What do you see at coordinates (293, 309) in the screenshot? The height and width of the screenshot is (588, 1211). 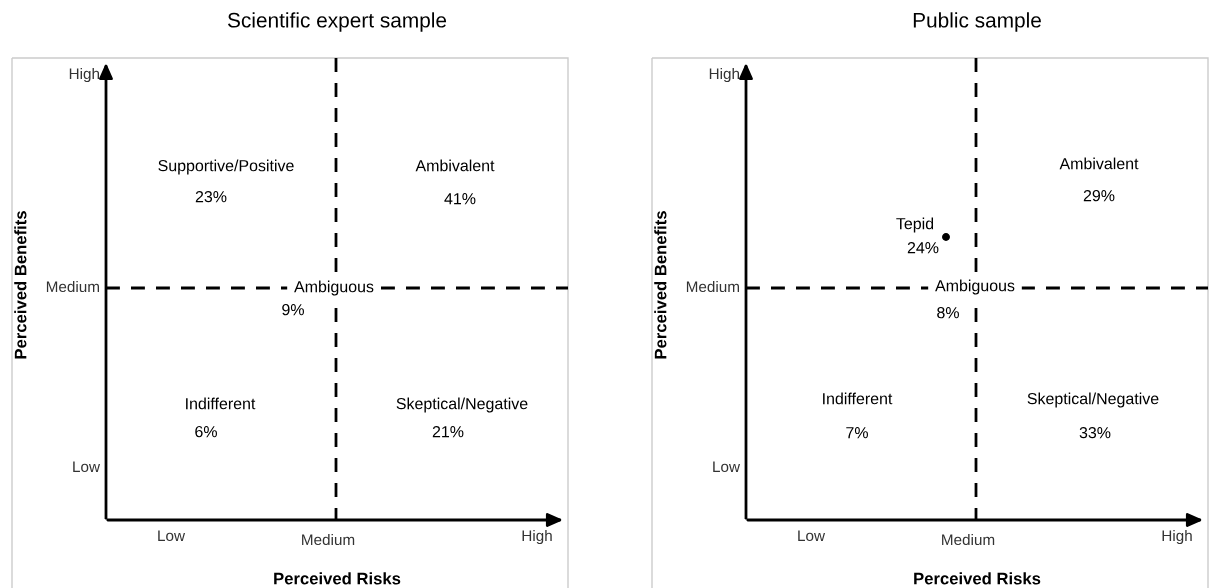 I see `data-label: 9%` at bounding box center [293, 309].